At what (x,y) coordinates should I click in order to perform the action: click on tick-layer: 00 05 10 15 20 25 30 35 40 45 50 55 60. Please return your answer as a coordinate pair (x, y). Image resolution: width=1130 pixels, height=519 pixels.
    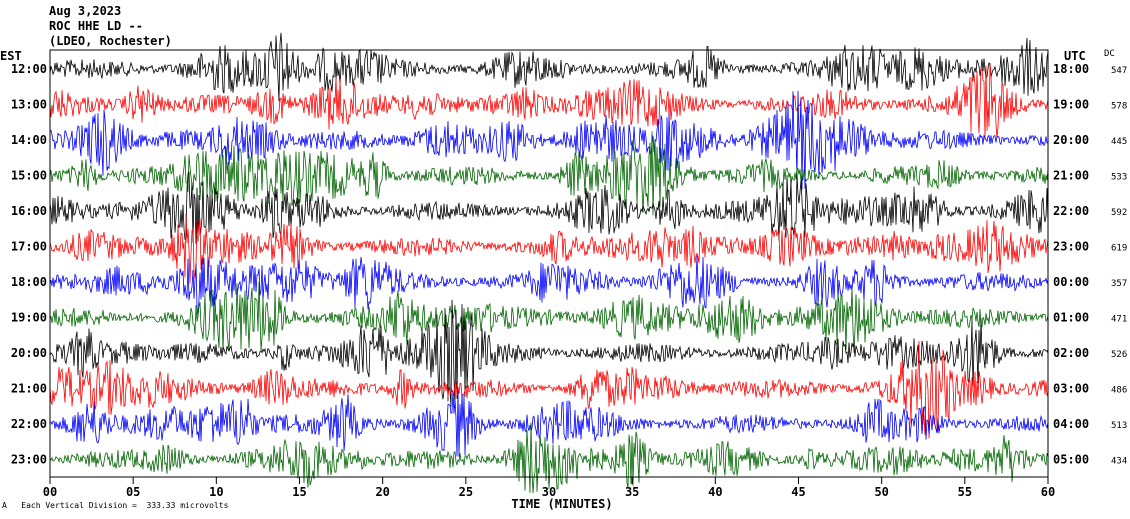
    Looking at the image, I should click on (549, 488).